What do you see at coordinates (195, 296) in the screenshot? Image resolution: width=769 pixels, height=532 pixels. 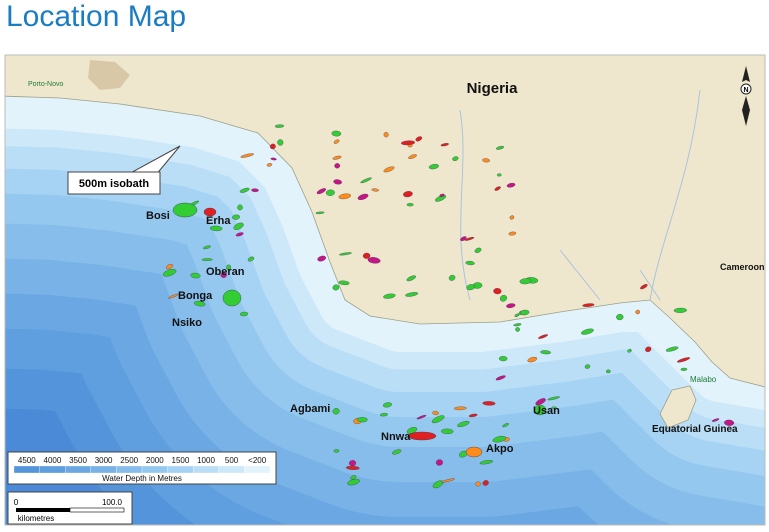 I see `field-label: Bonga` at bounding box center [195, 296].